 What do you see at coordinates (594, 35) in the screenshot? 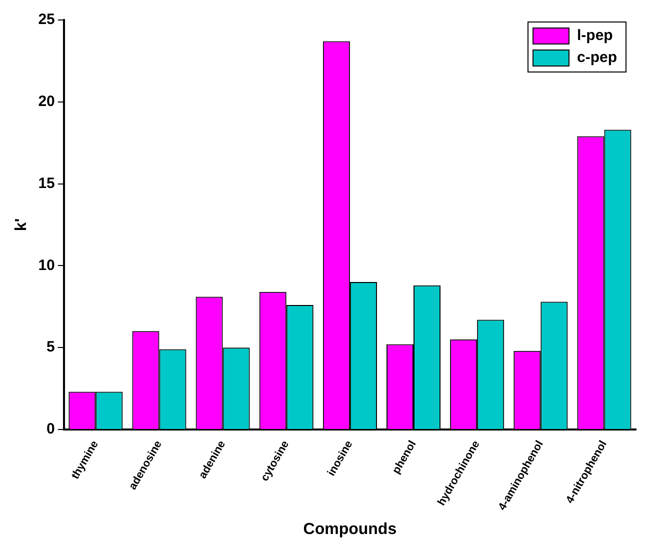
I see `legend-label: l-pep` at bounding box center [594, 35].